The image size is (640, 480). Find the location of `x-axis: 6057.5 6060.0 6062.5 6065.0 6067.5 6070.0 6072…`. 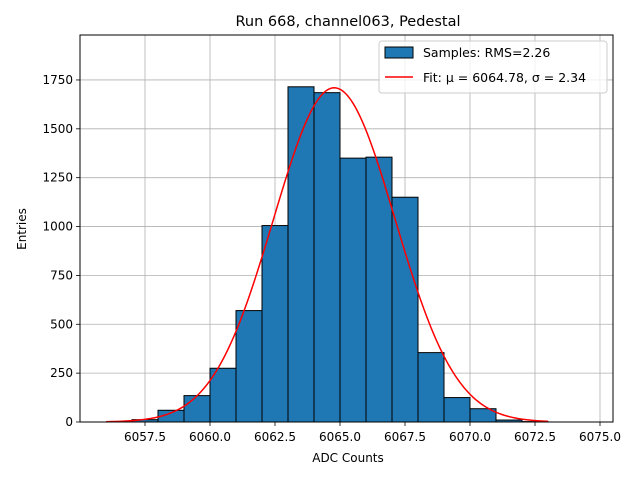

x-axis: 6057.5 6060.0 6062.5 6065.0 6067.5 6070.0 6072… is located at coordinates (372, 433).